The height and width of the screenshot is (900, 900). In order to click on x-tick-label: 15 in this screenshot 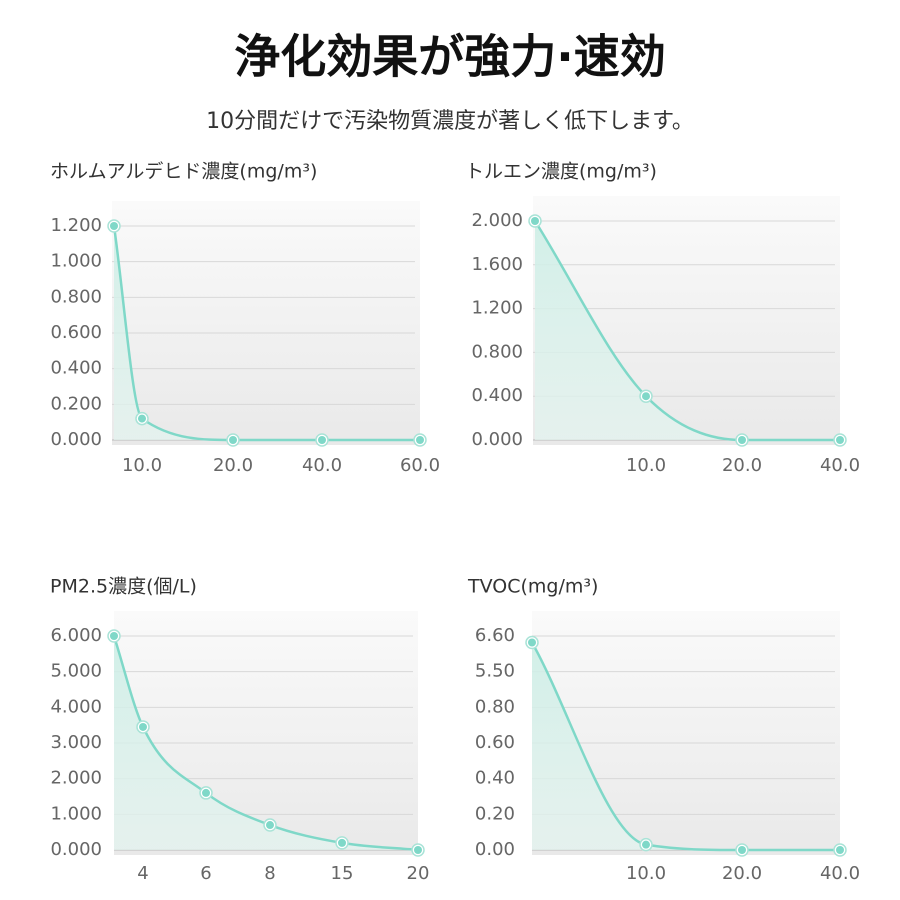, I will do `click(342, 873)`.